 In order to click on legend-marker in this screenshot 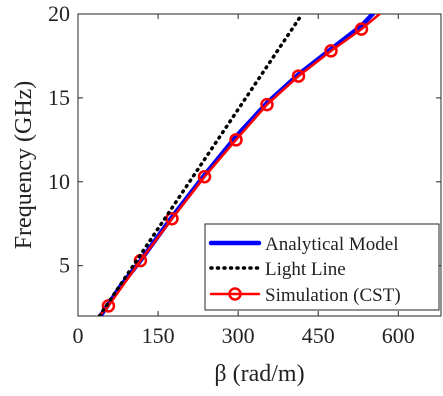, I will do `click(235, 294)`.